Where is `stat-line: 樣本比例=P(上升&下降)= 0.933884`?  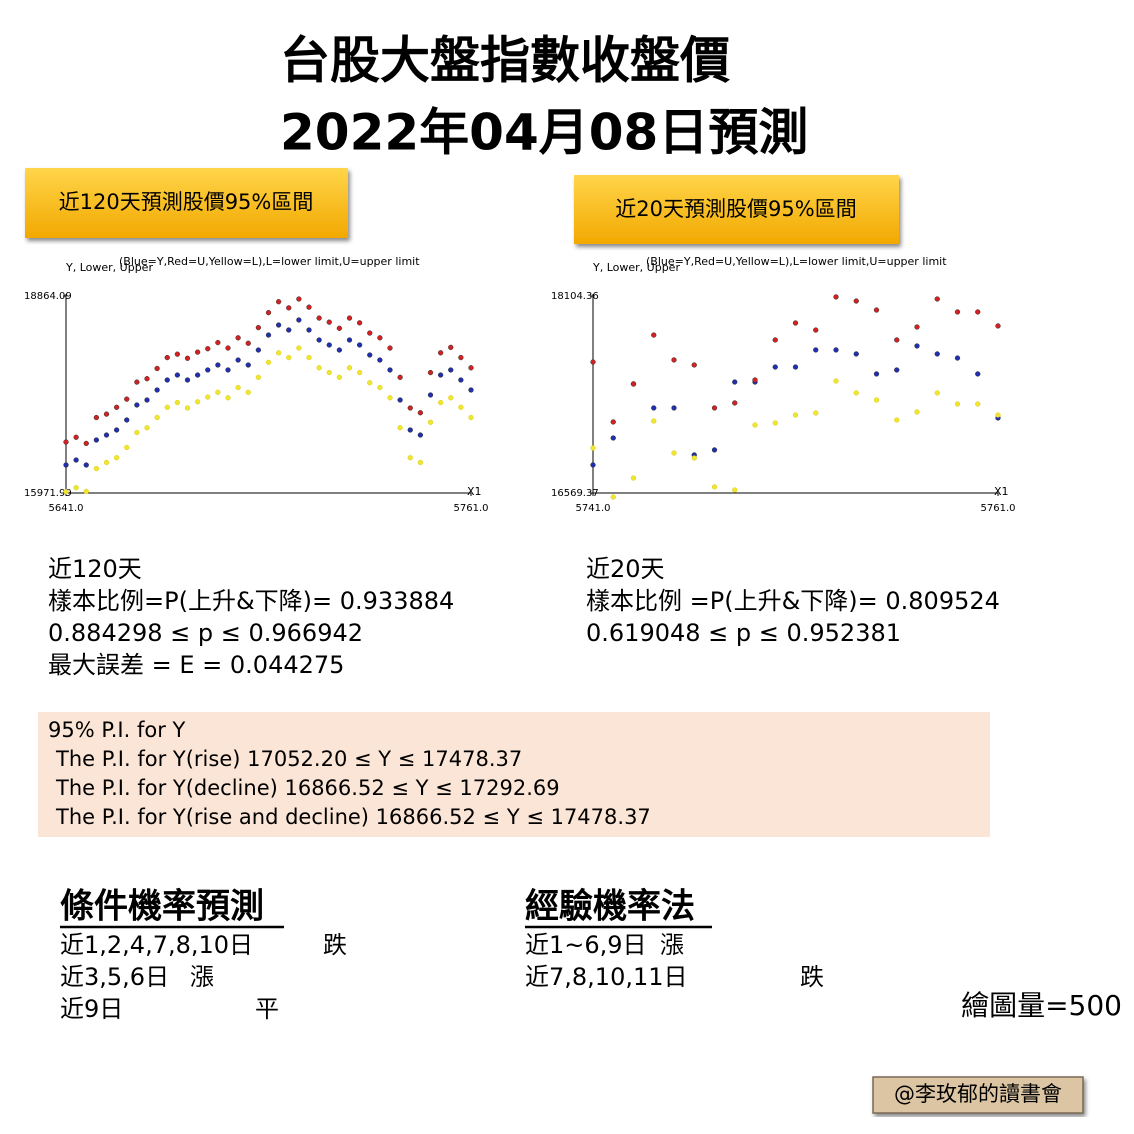 stat-line: 樣本比例=P(上升&下降)= 0.933884 is located at coordinates (251, 601).